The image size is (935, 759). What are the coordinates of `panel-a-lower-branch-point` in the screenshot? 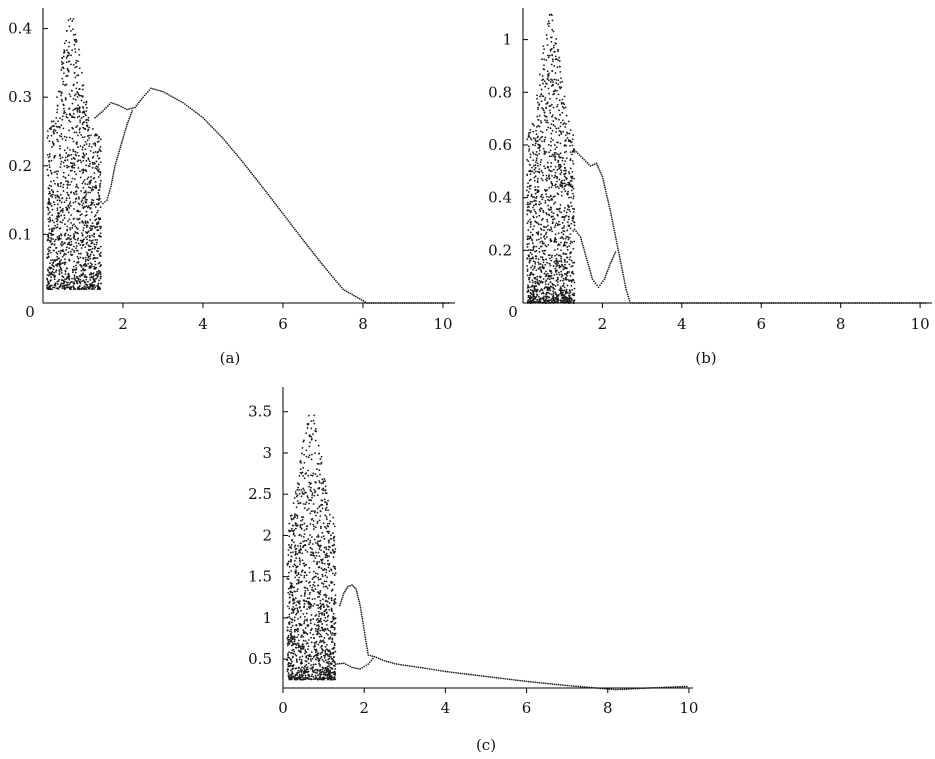 It's located at (127, 122).